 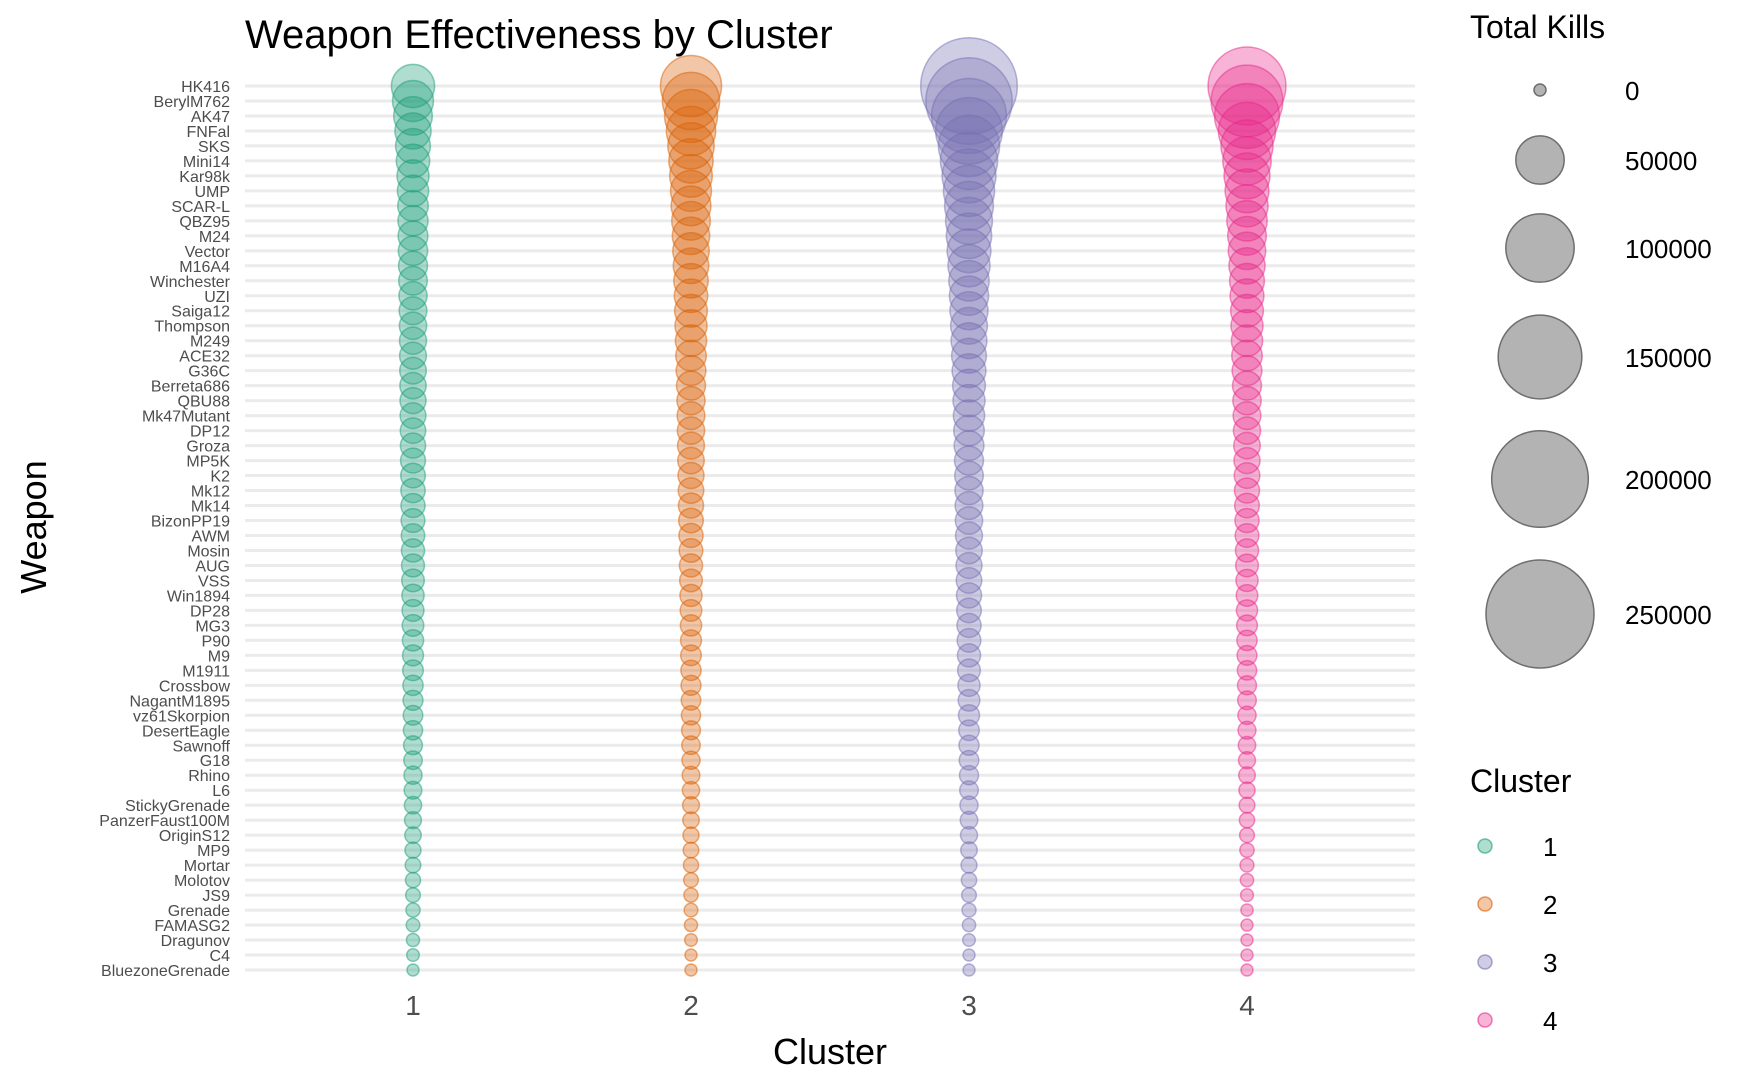 What do you see at coordinates (206, 162) in the screenshot?
I see `y-tick-label: Mini14` at bounding box center [206, 162].